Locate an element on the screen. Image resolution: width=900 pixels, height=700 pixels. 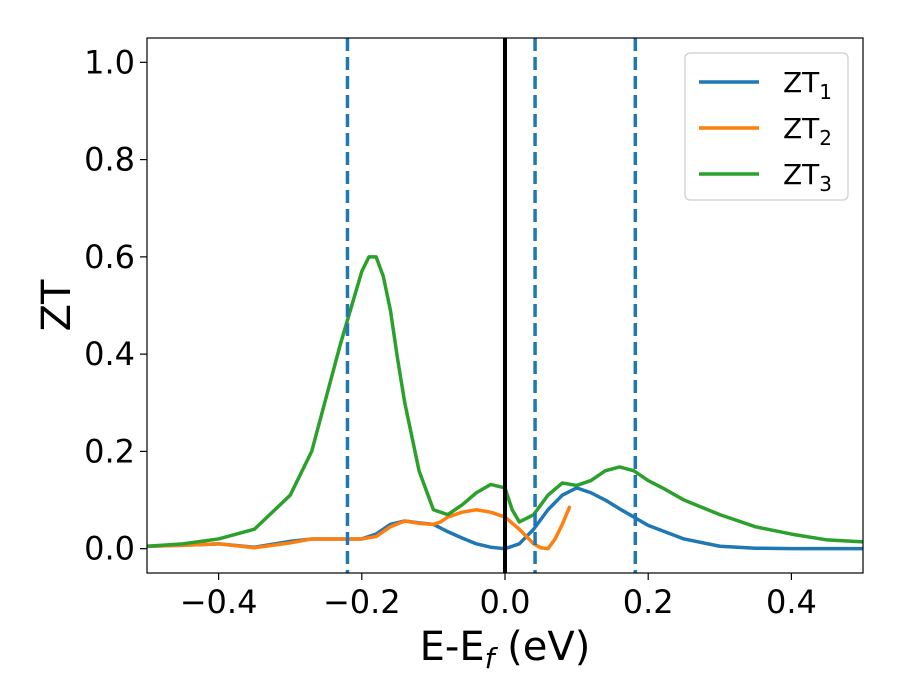
y-tick-label: 1.0 is located at coordinates (109, 62).